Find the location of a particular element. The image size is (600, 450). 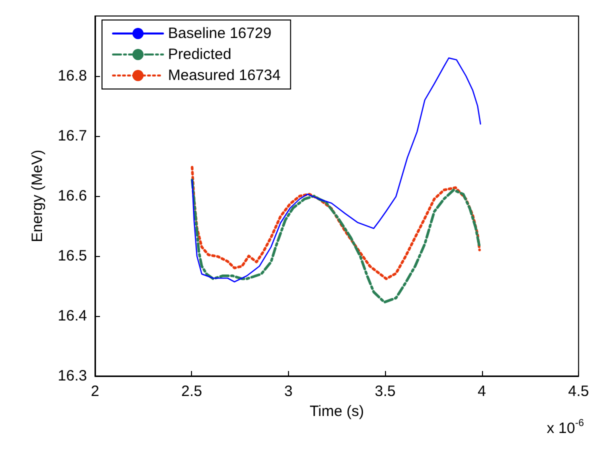

x-tick-label: 2 is located at coordinates (95, 391).